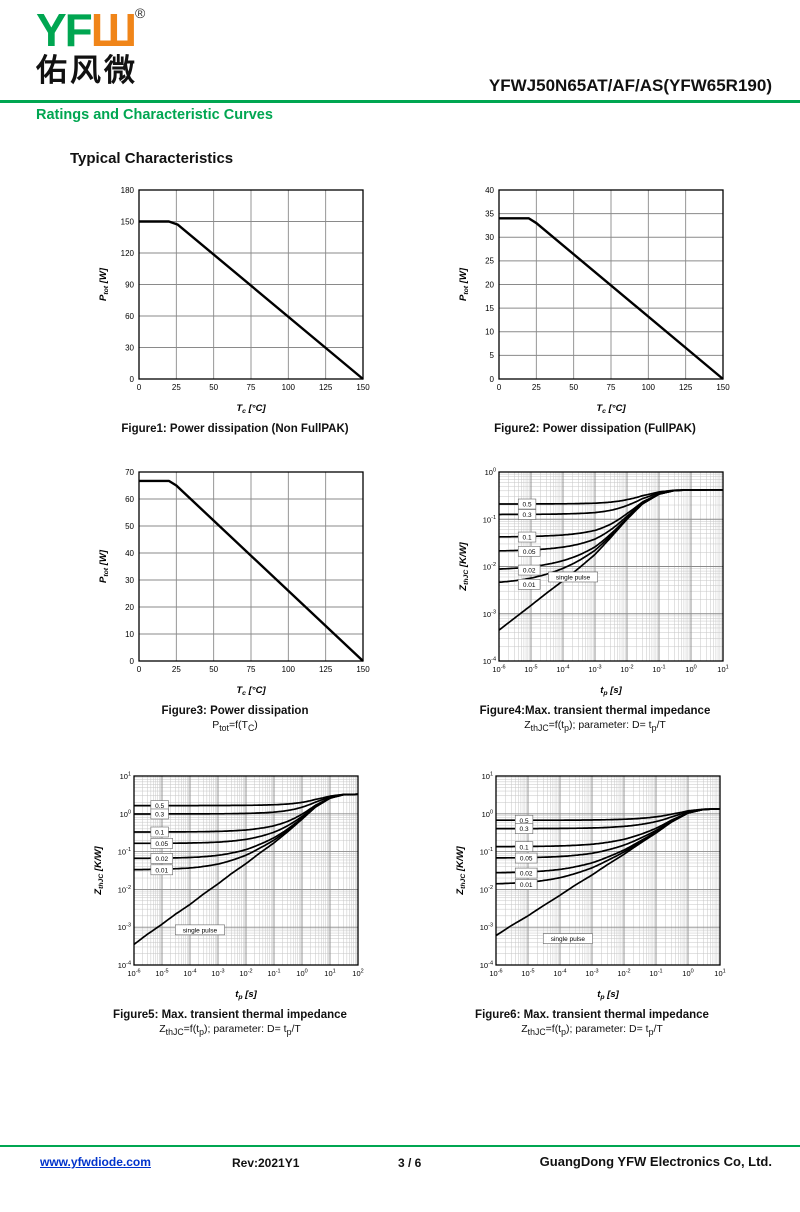 This screenshot has height=1212, width=800. Describe the element at coordinates (87, 70) in the screenshot. I see `logo-chinese-name: 佑风微` at that location.